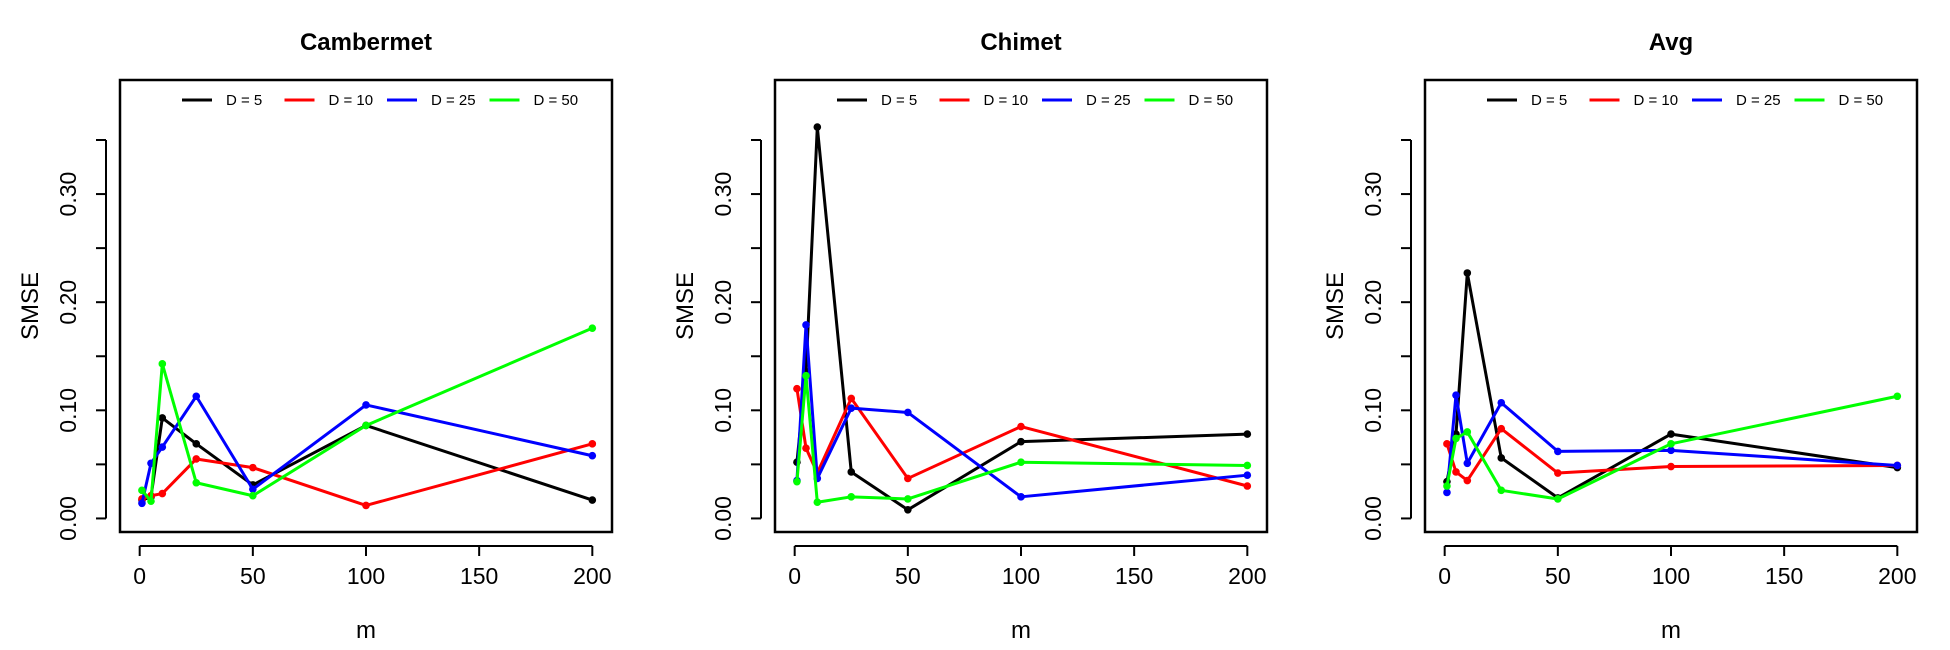  I want to click on chart-title: Chimet, so click(1020, 42).